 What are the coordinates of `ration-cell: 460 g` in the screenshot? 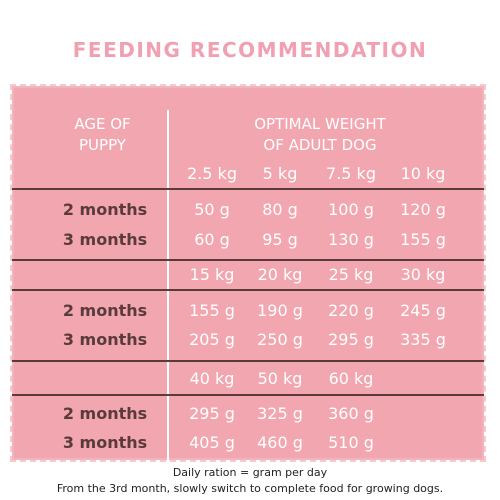 It's located at (280, 442).